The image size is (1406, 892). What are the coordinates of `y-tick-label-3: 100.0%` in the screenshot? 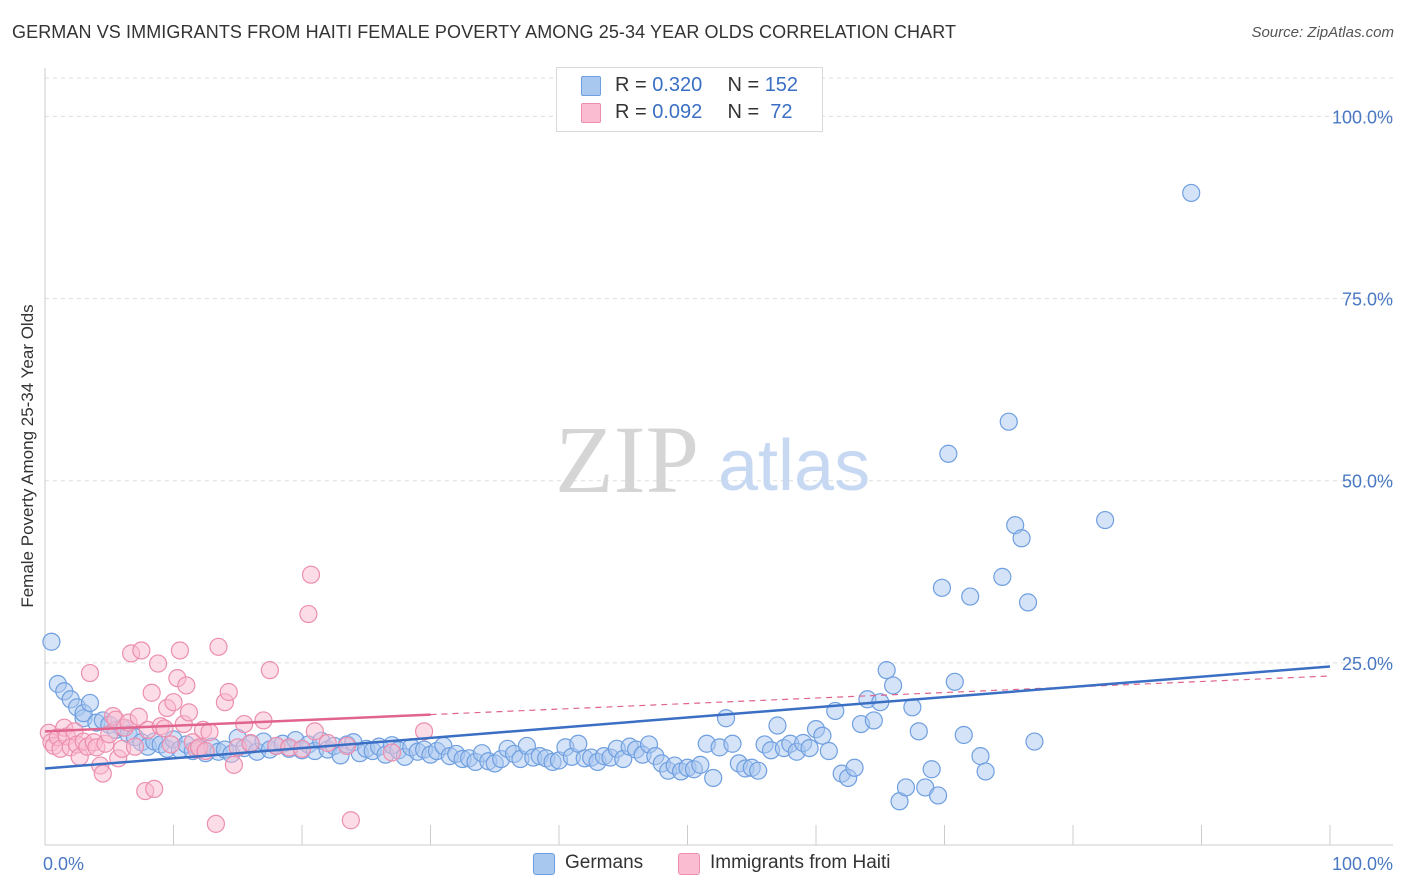 It's located at (1362, 117).